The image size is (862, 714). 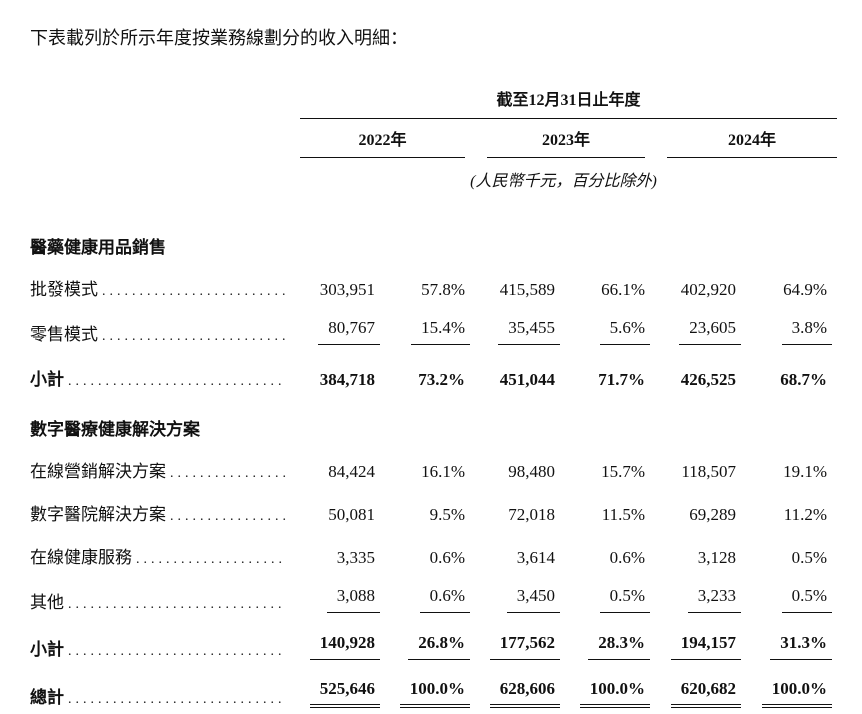 What do you see at coordinates (347, 379) in the screenshot?
I see `amount-cell: 384,718` at bounding box center [347, 379].